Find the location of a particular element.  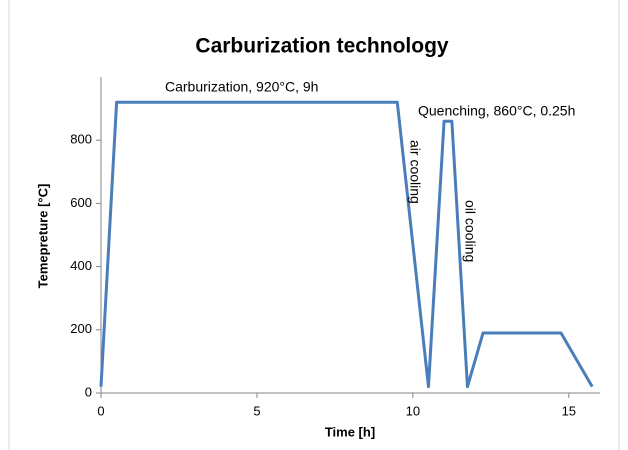

y-tick-label: 200 is located at coordinates (81, 328).